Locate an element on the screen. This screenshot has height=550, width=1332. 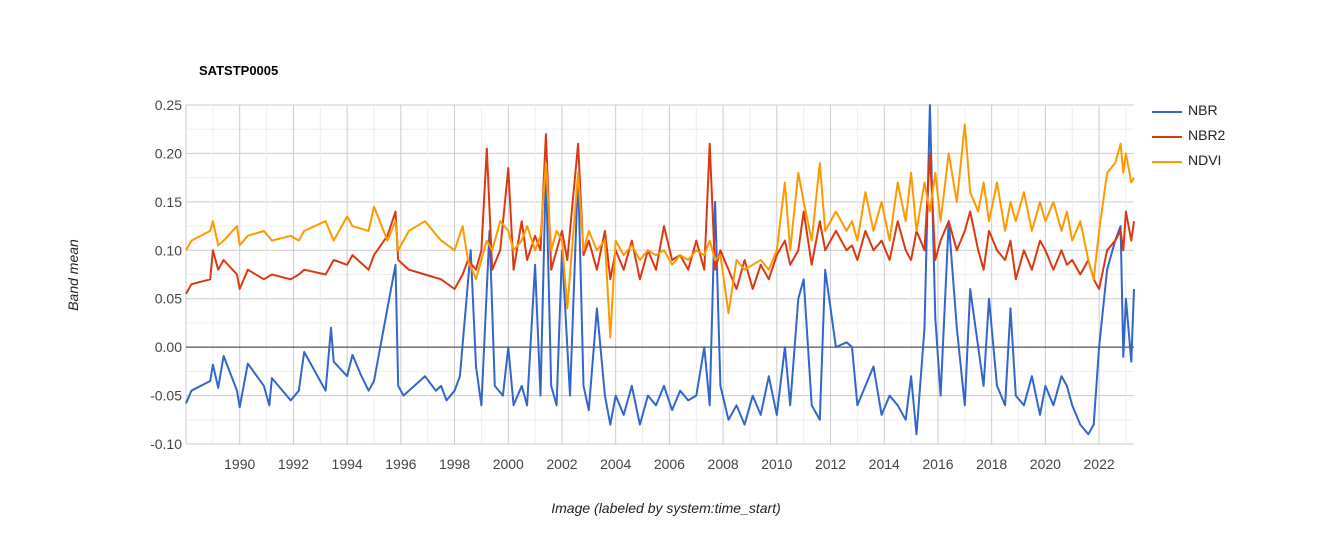
y-tick-label: 0.10 is located at coordinates (168, 250).